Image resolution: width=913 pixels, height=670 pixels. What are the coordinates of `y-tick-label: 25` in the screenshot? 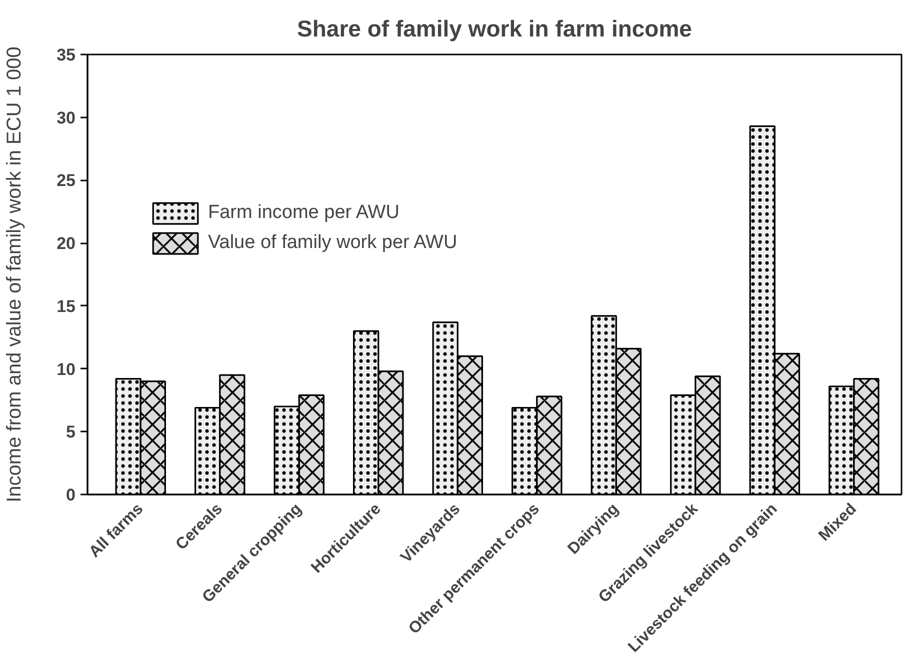 It's located at (66, 180).